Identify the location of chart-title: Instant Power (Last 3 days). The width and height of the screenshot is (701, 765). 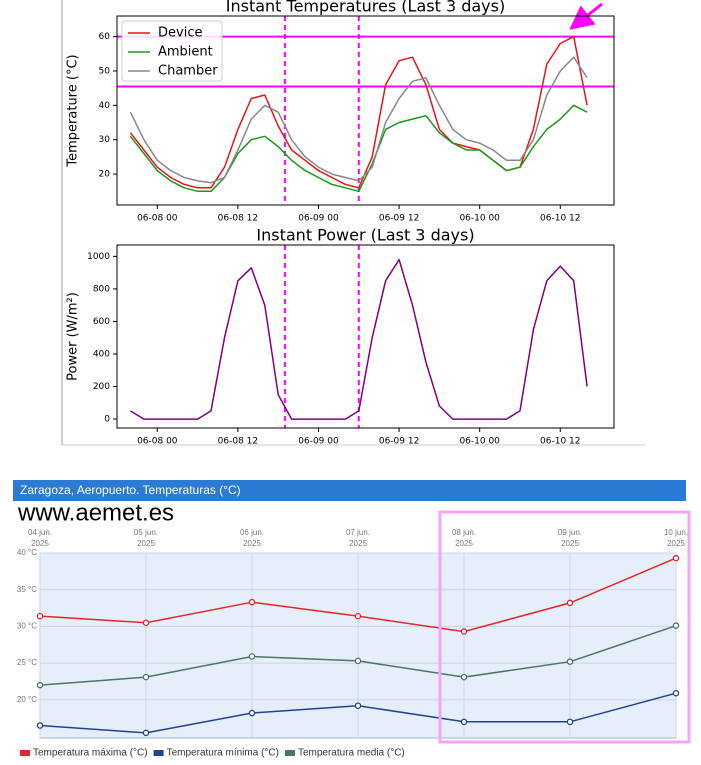
(365, 235).